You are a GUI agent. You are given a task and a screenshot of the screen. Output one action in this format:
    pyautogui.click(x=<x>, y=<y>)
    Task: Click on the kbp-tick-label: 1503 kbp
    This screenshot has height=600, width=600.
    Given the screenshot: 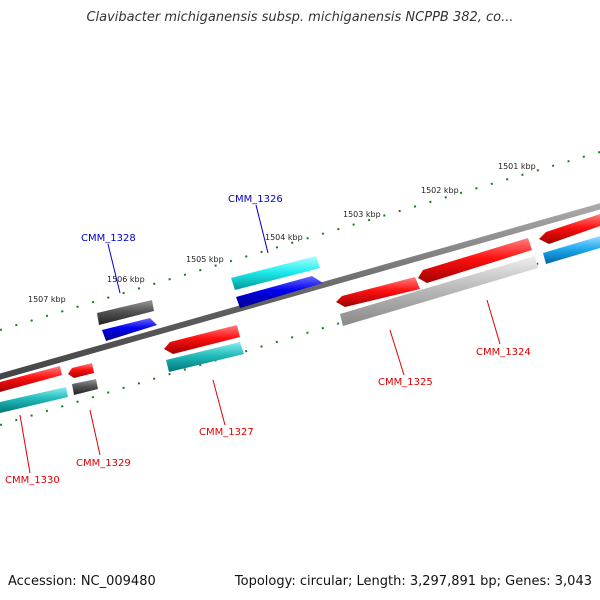 What is the action you would take?
    pyautogui.click(x=362, y=214)
    